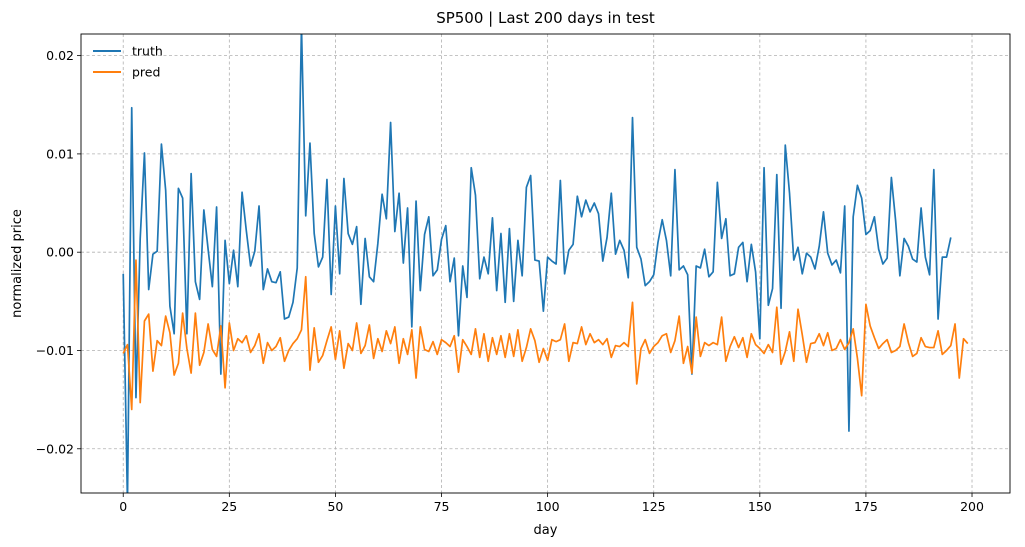 The image size is (1025, 547). Describe the element at coordinates (123, 506) in the screenshot. I see `x-tick-label: 0` at that location.